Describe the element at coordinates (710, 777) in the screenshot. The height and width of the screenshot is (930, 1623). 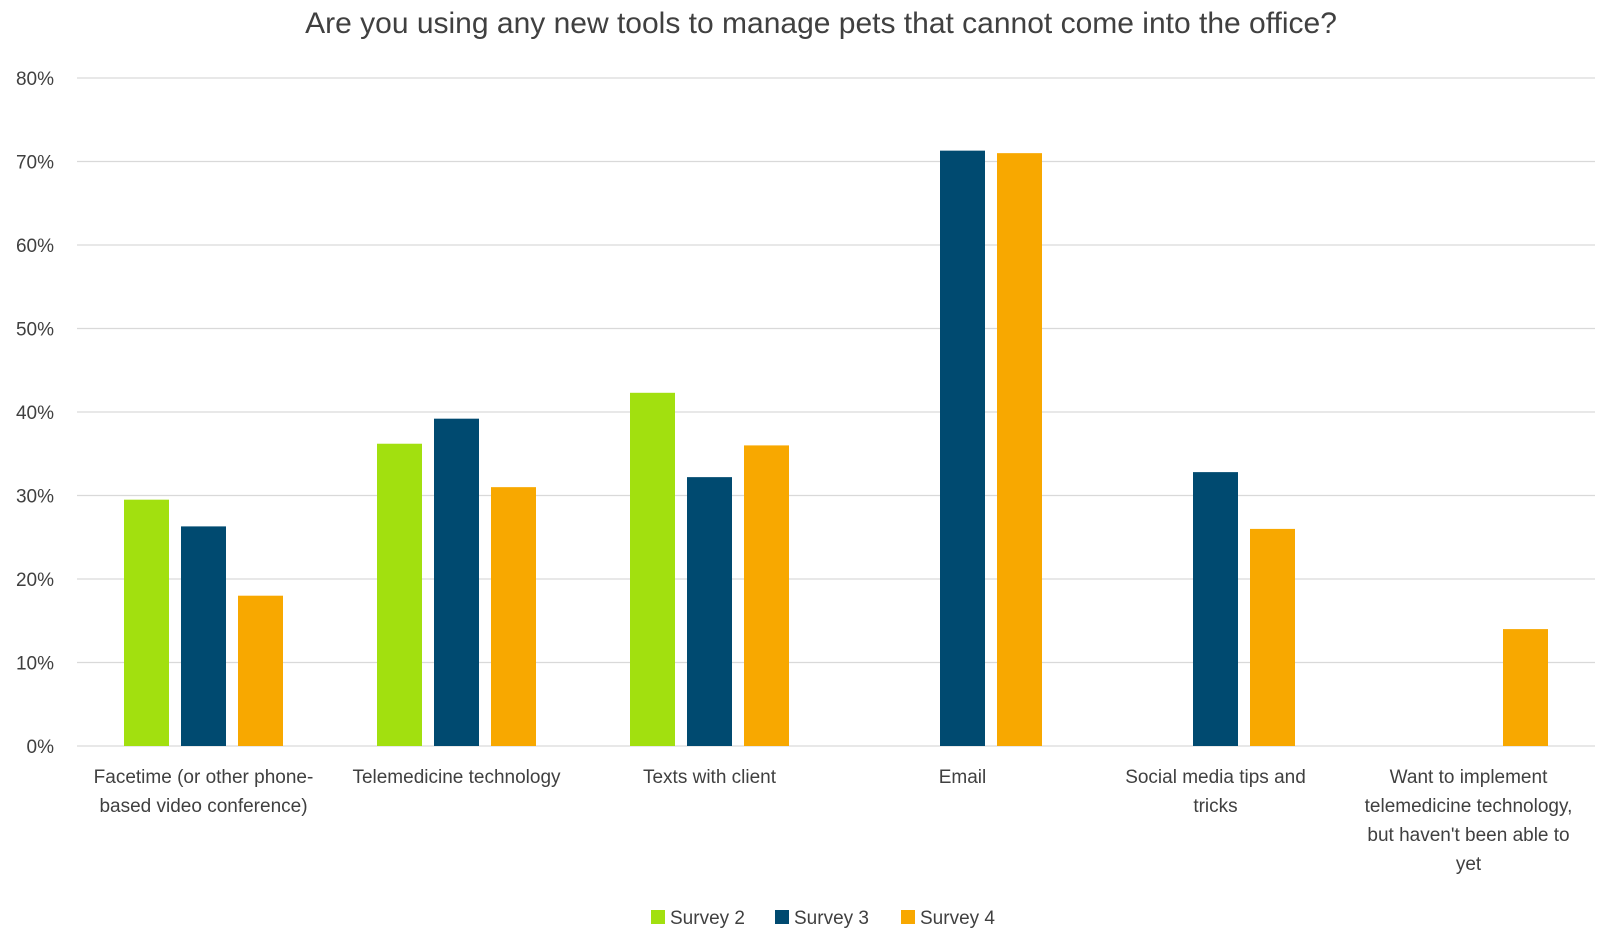
I see `x-category-label: Texts with client` at that location.